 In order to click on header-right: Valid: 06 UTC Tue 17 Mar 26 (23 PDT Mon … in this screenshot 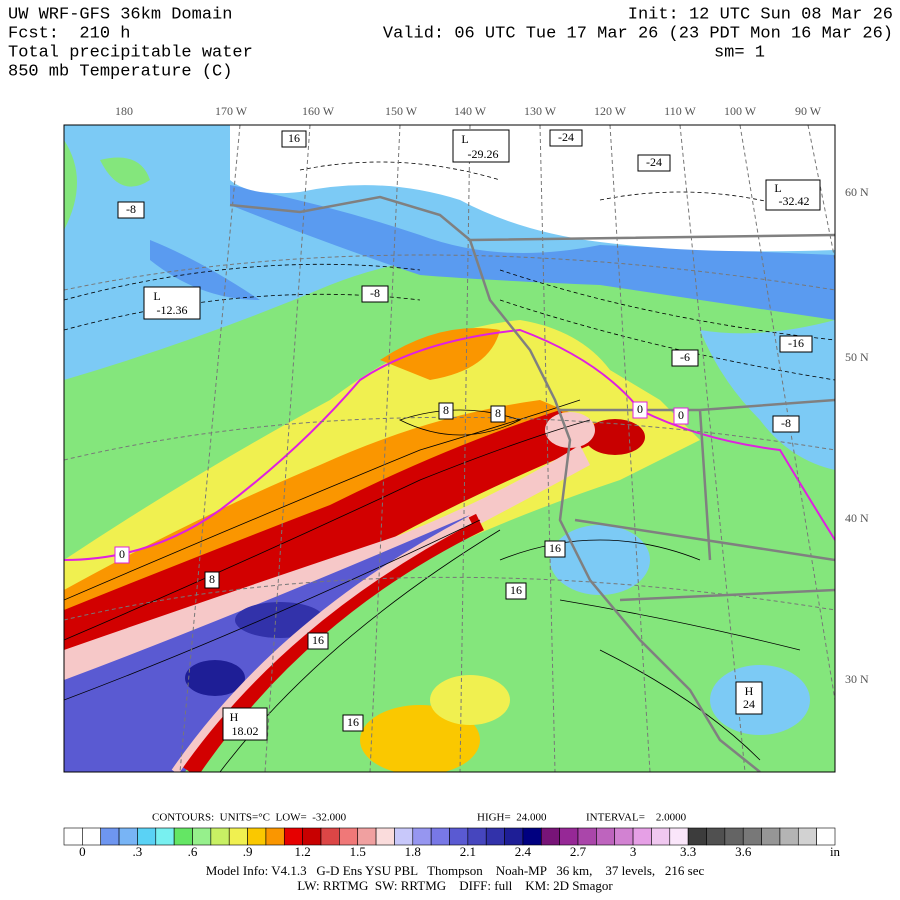, I will do `click(638, 33)`.